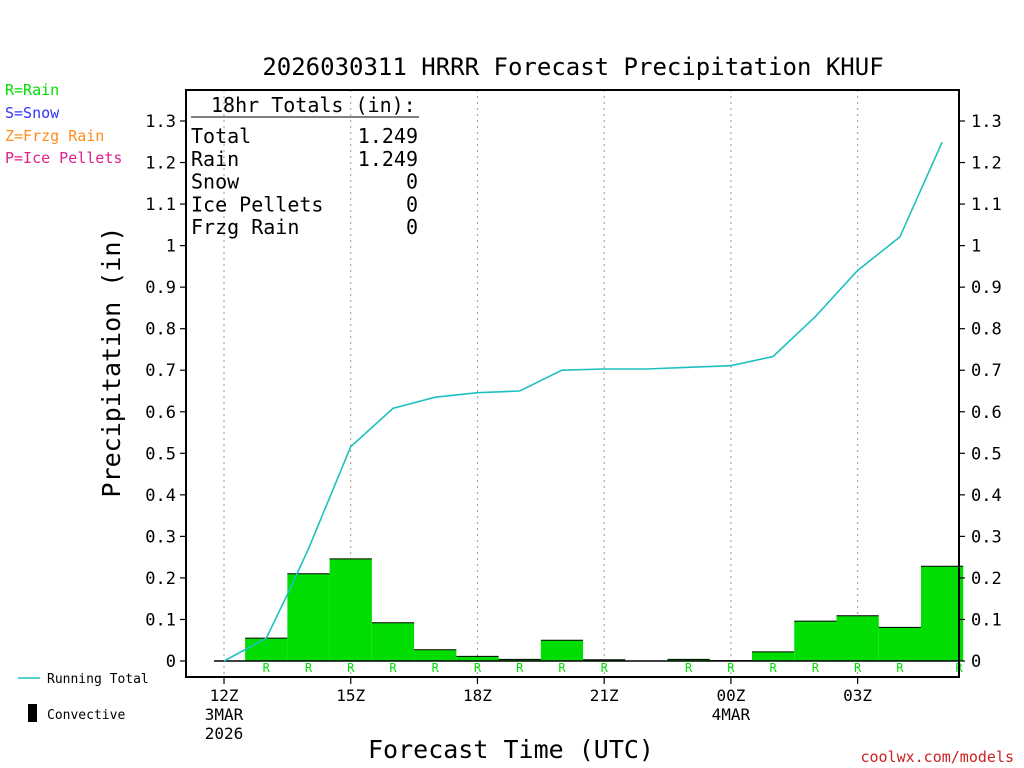  What do you see at coordinates (224, 733) in the screenshot?
I see `x-tick-label: 2026` at bounding box center [224, 733].